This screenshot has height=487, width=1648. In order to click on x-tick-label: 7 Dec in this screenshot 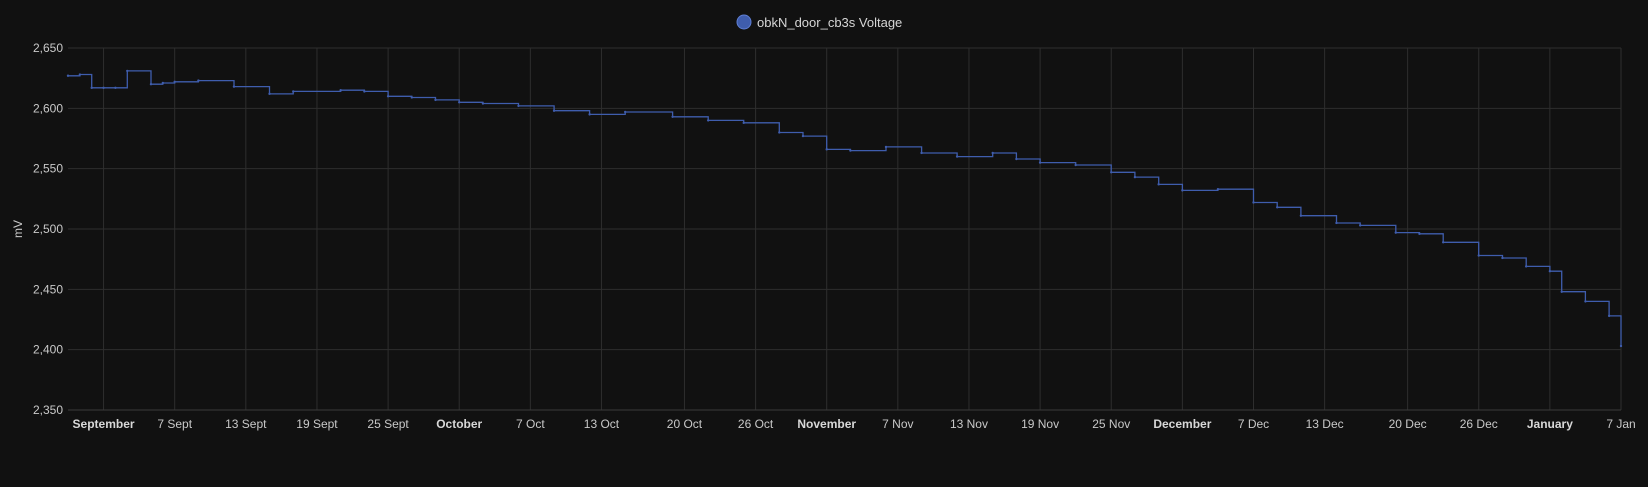, I will do `click(1253, 424)`.